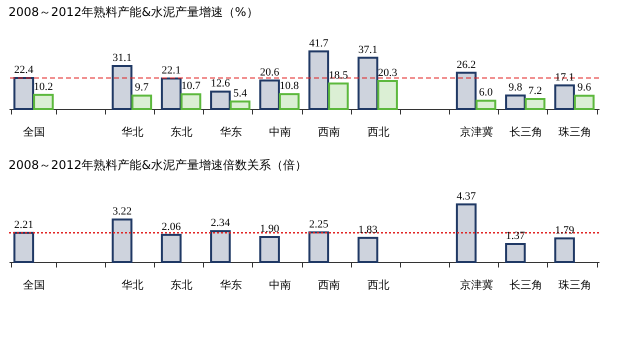  What do you see at coordinates (535, 91) in the screenshot?
I see `data-label: 7.2` at bounding box center [535, 91].